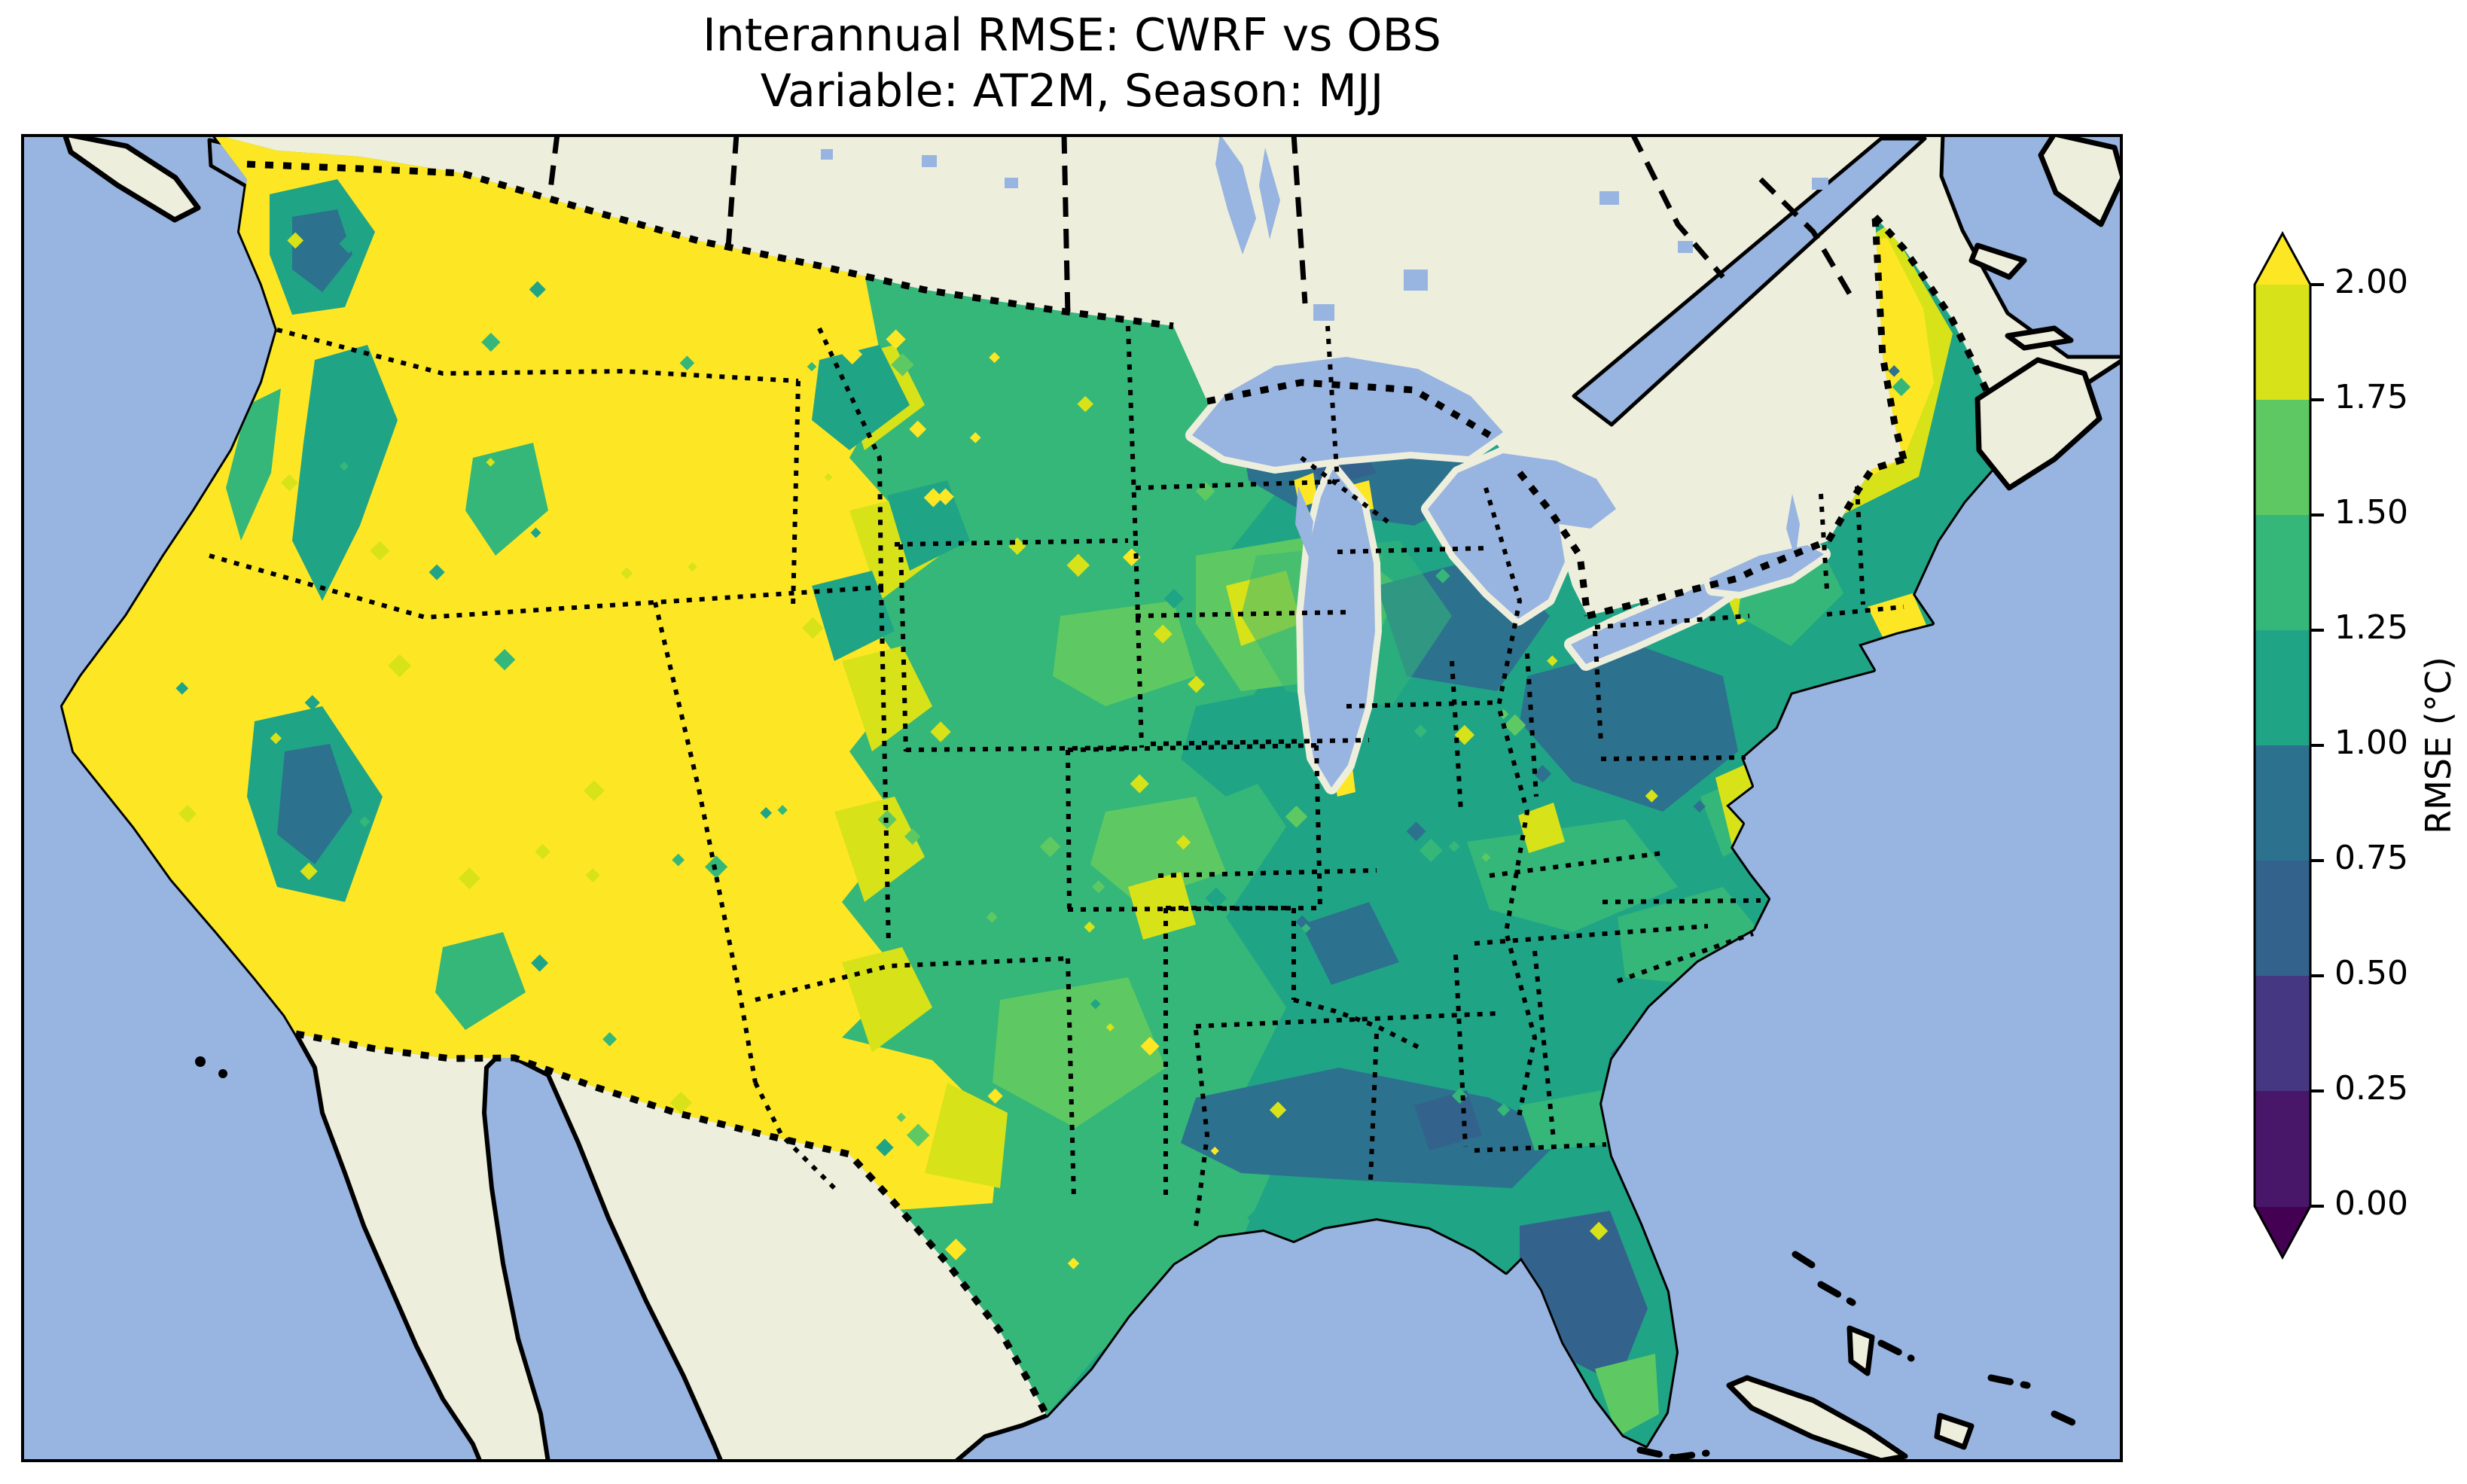 This screenshot has height=1484, width=2467. I want to click on florida-keys, so click(1673, 1453).